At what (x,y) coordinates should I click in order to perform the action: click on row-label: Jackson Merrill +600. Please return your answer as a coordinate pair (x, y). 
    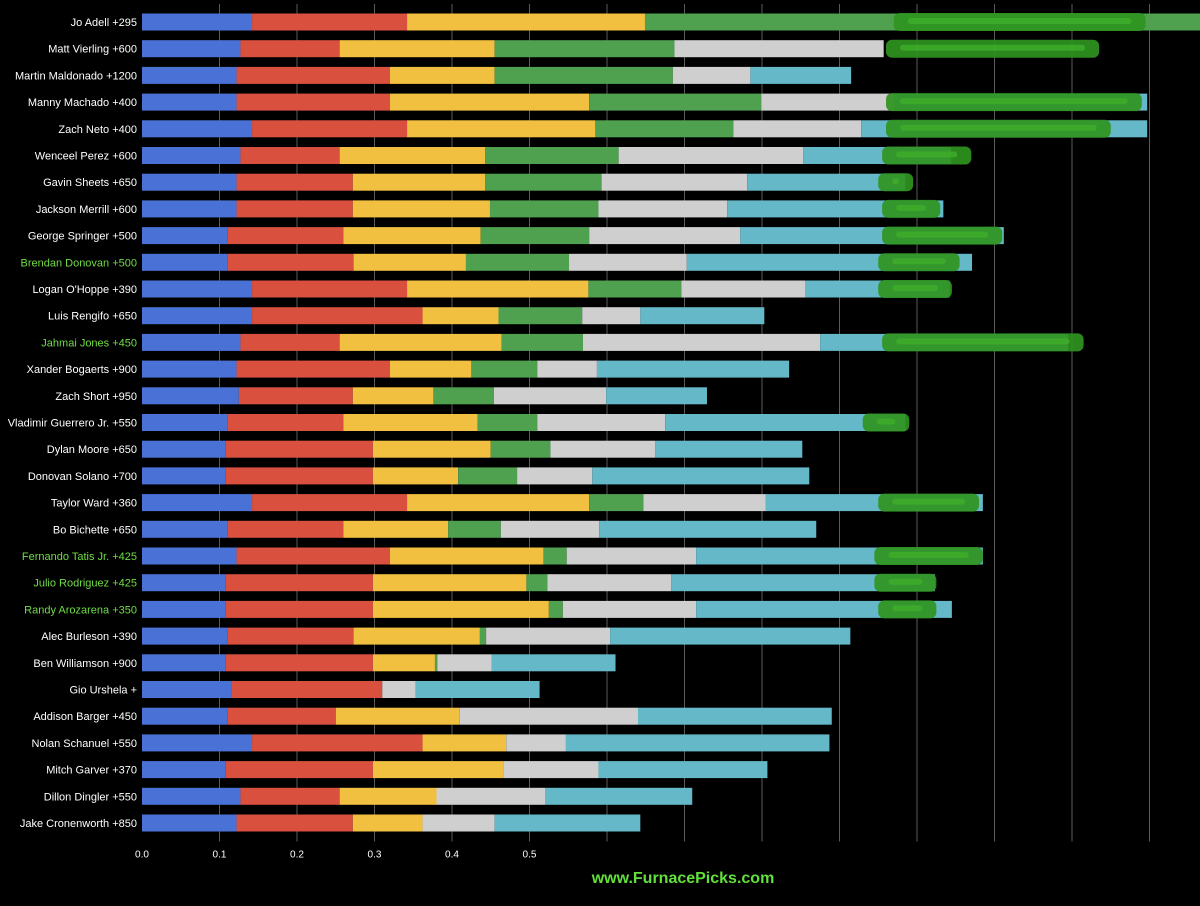
    Looking at the image, I should click on (86, 210).